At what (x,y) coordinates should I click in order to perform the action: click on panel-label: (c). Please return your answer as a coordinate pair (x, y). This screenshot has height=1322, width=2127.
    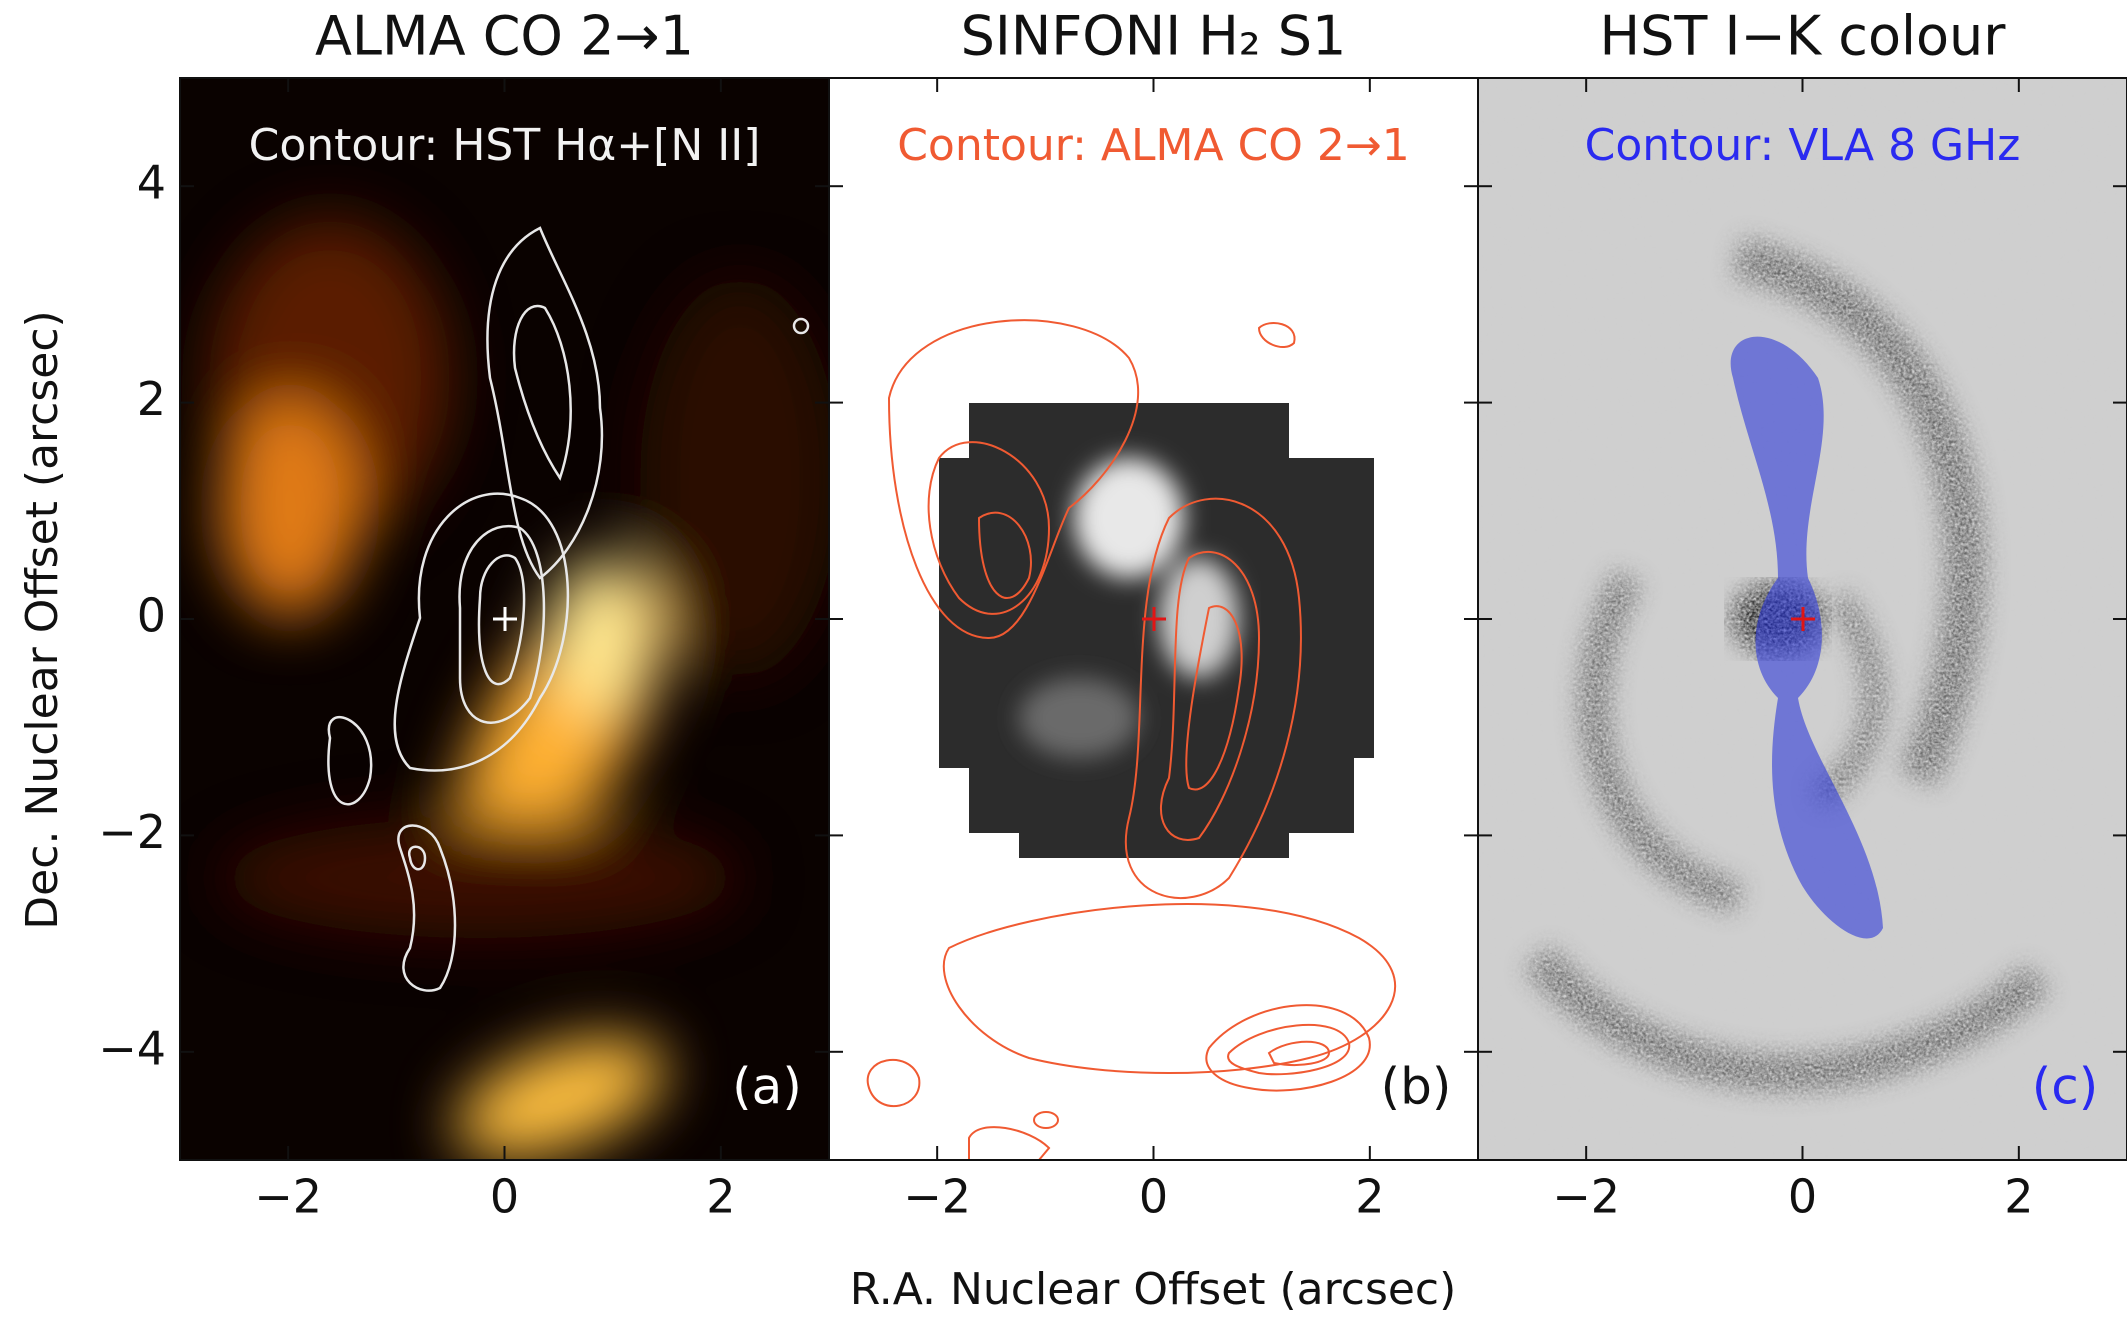
    Looking at the image, I should click on (2065, 1087).